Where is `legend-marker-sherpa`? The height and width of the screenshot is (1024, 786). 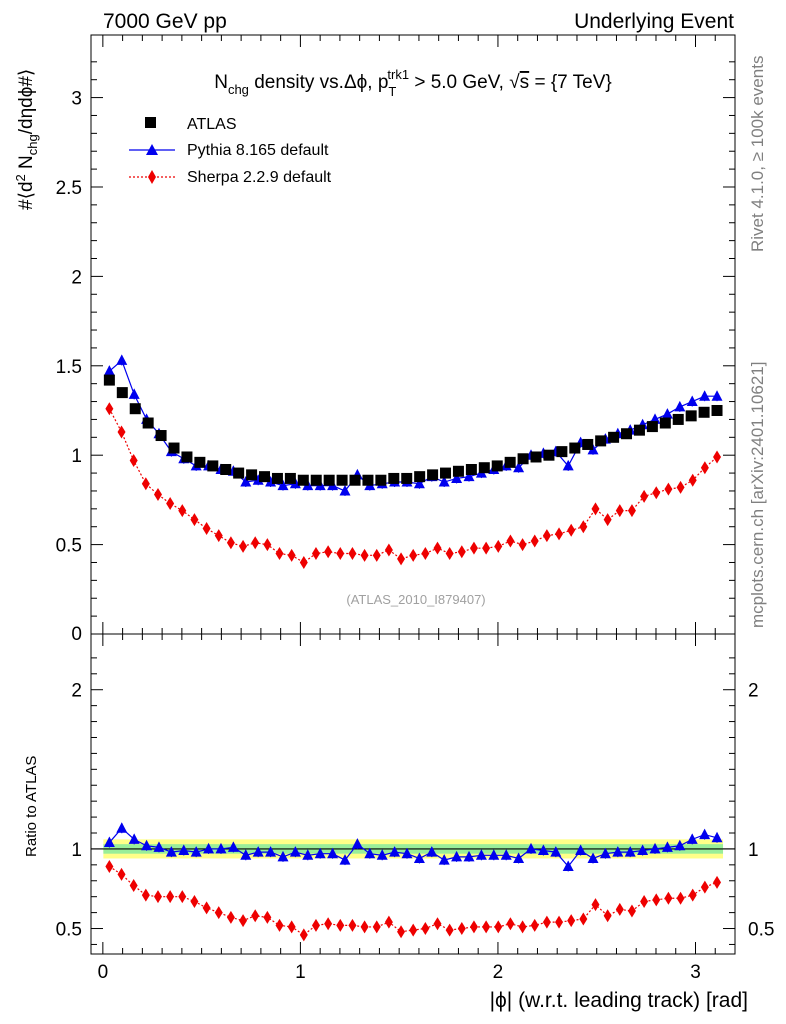
legend-marker-sherpa is located at coordinates (152, 177).